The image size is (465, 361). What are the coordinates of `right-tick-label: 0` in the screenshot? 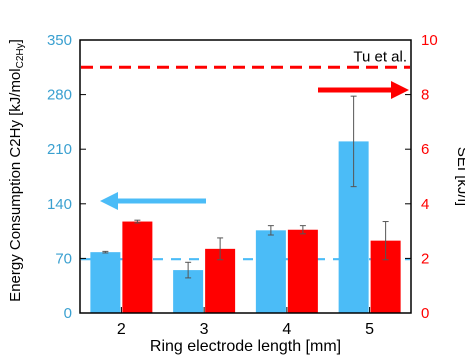 It's located at (425, 313).